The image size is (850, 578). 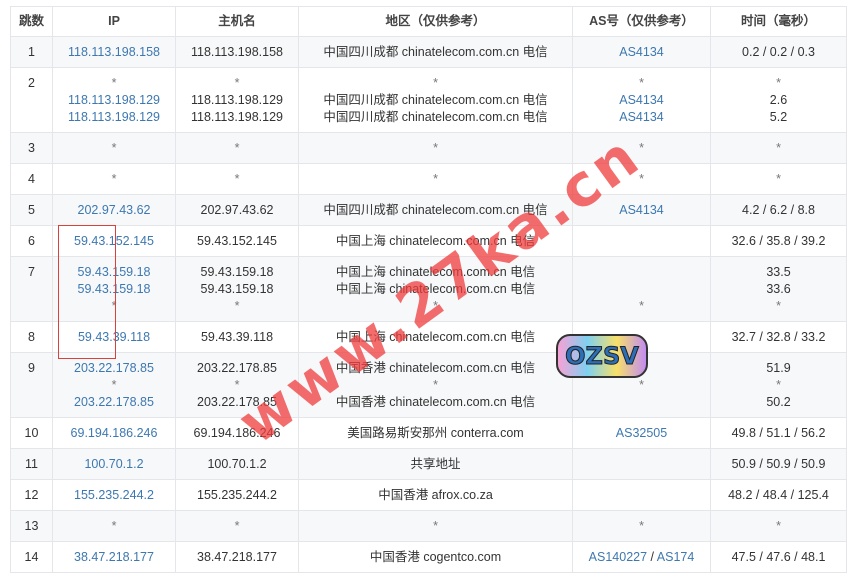 I want to click on as-line: AS140227 / AS174, so click(x=641, y=557).